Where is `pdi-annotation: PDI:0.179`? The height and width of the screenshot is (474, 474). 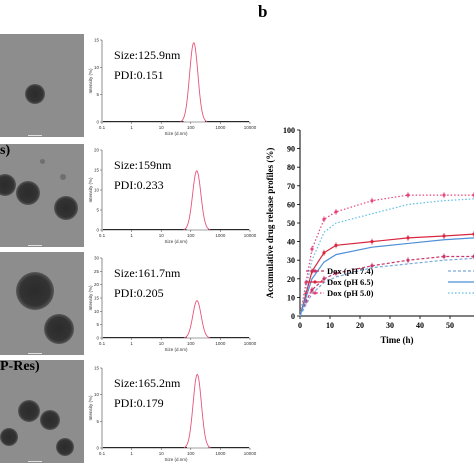 pdi-annotation: PDI:0.179 is located at coordinates (139, 403).